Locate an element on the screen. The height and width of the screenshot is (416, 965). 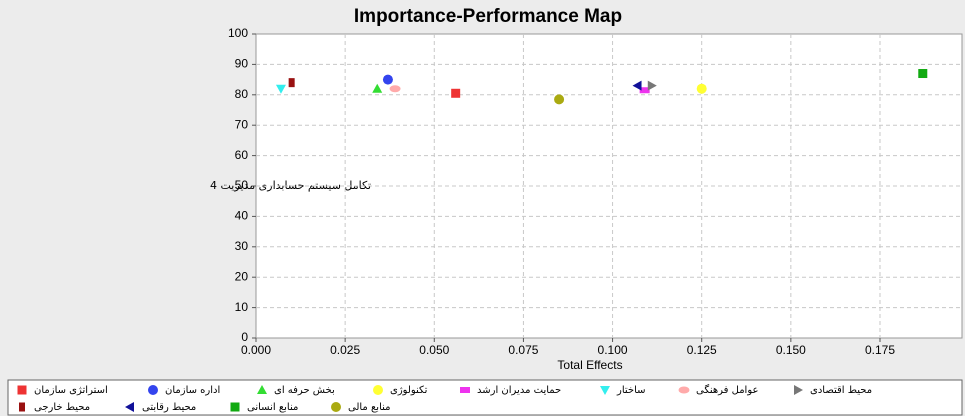
legend-label: منابع انسانی is located at coordinates (272, 407).